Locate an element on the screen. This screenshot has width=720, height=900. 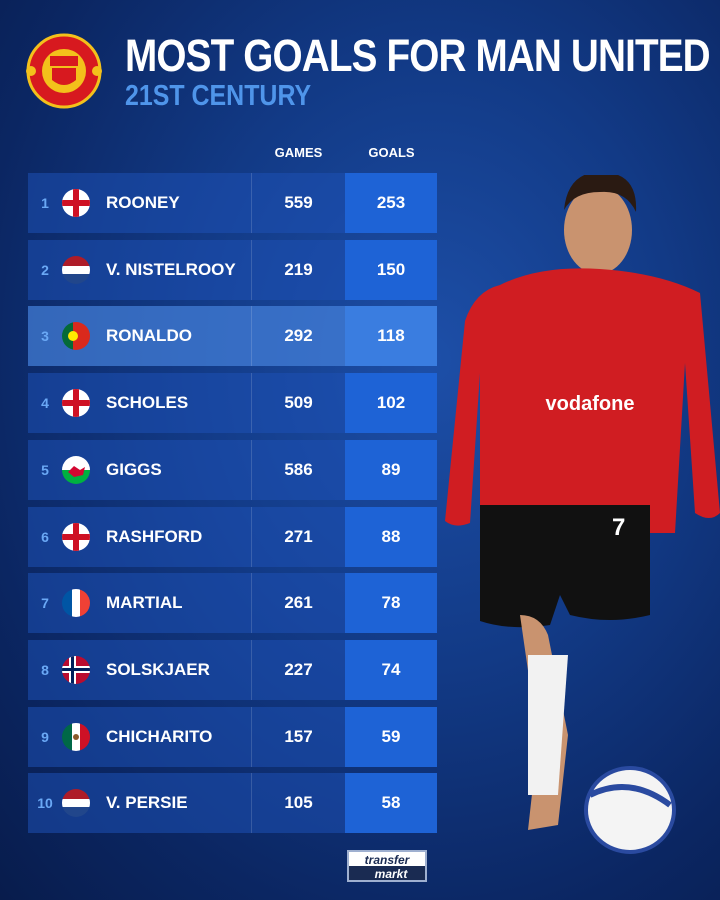
rank: 5 is located at coordinates (45, 469).